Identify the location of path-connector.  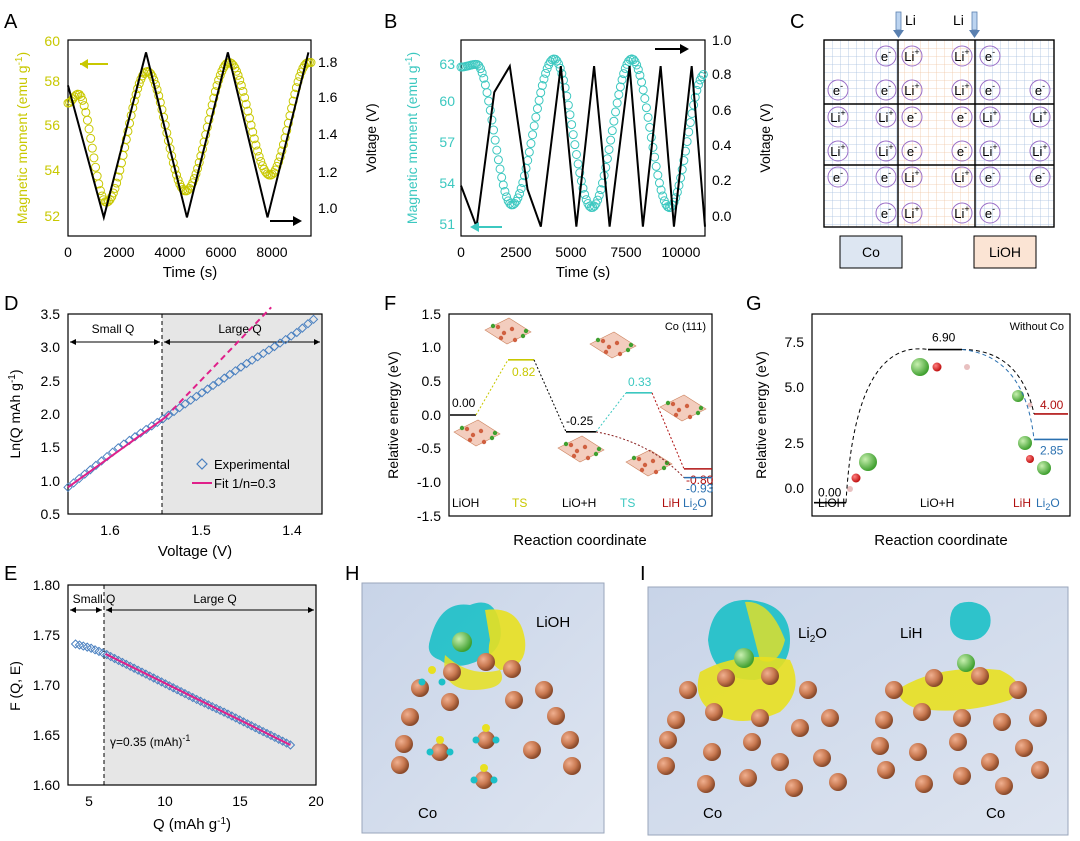
(998, 394).